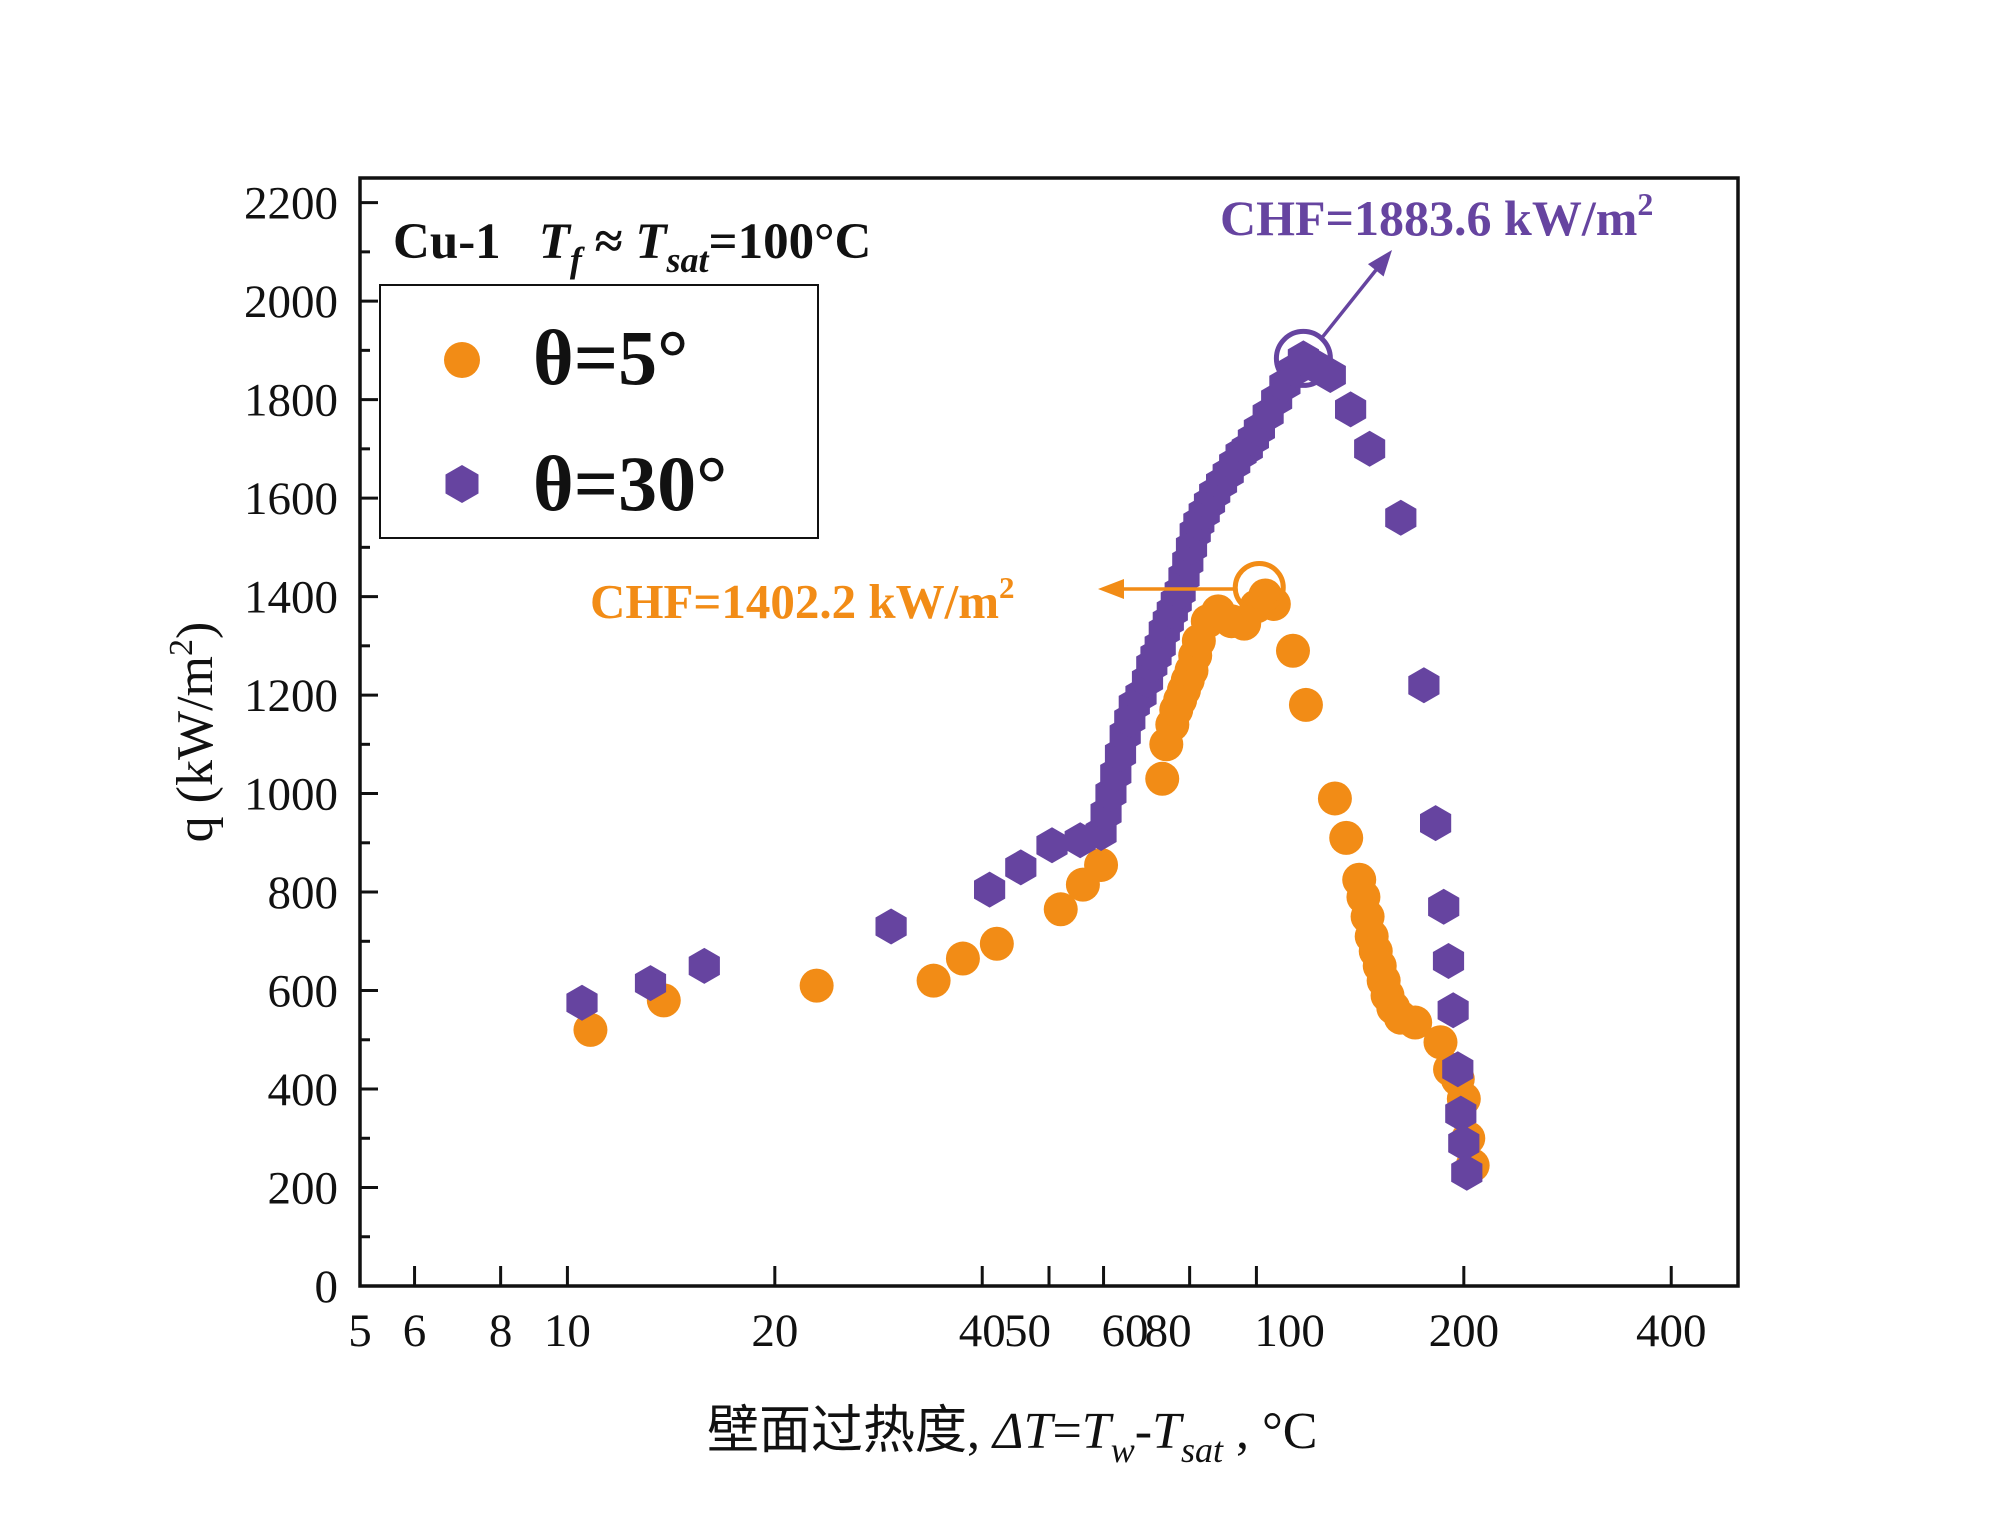  I want to click on legend-theta30-label: θ=30°, so click(630, 483).